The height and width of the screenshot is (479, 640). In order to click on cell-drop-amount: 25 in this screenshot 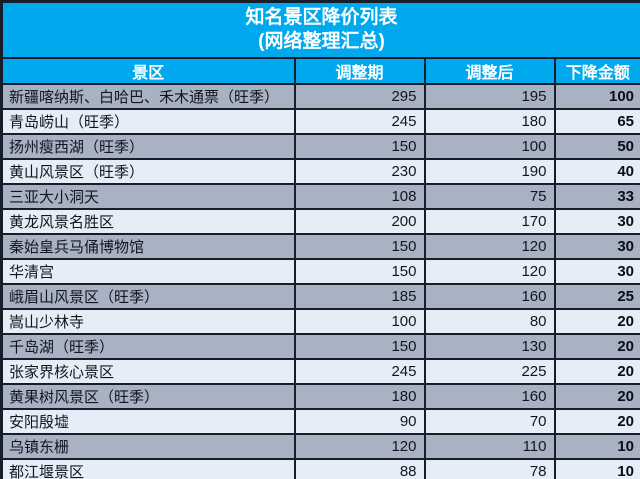, I will do `click(596, 296)`.